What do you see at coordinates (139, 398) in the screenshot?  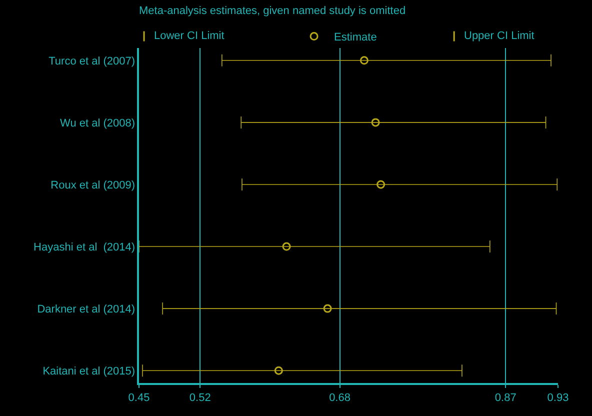 I see `x-tick-label: 0.45` at bounding box center [139, 398].